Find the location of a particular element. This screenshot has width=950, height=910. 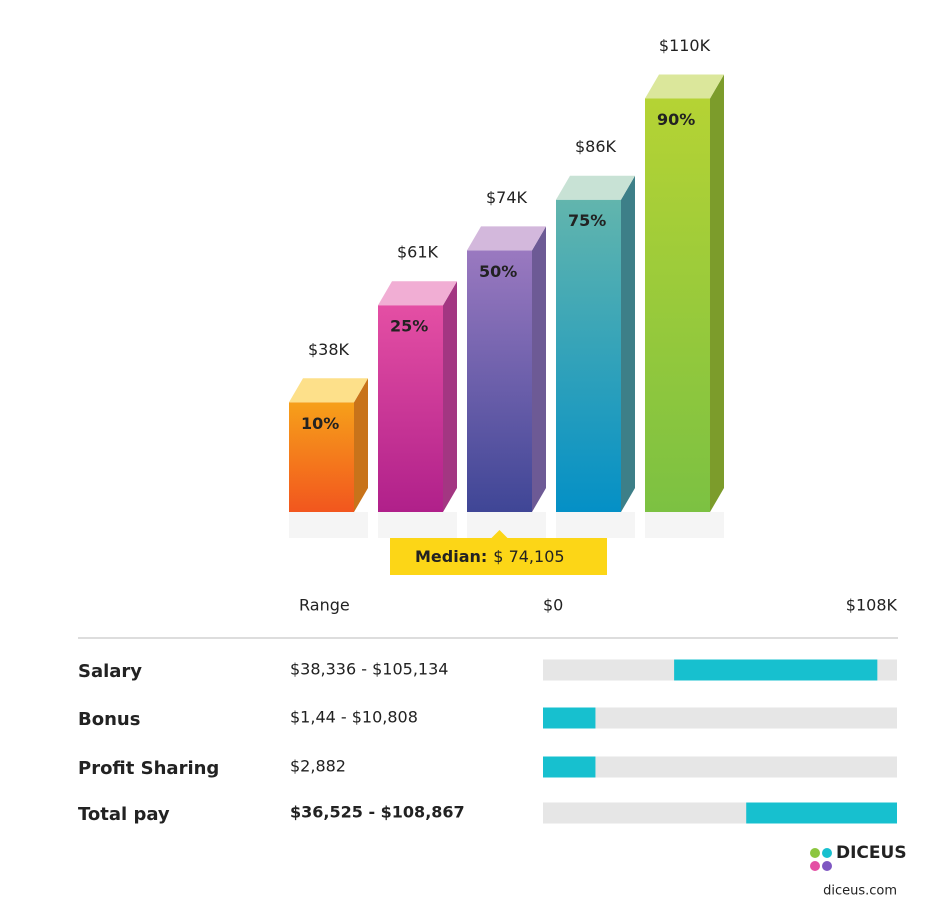

site-url: diceus.com is located at coordinates (860, 891).